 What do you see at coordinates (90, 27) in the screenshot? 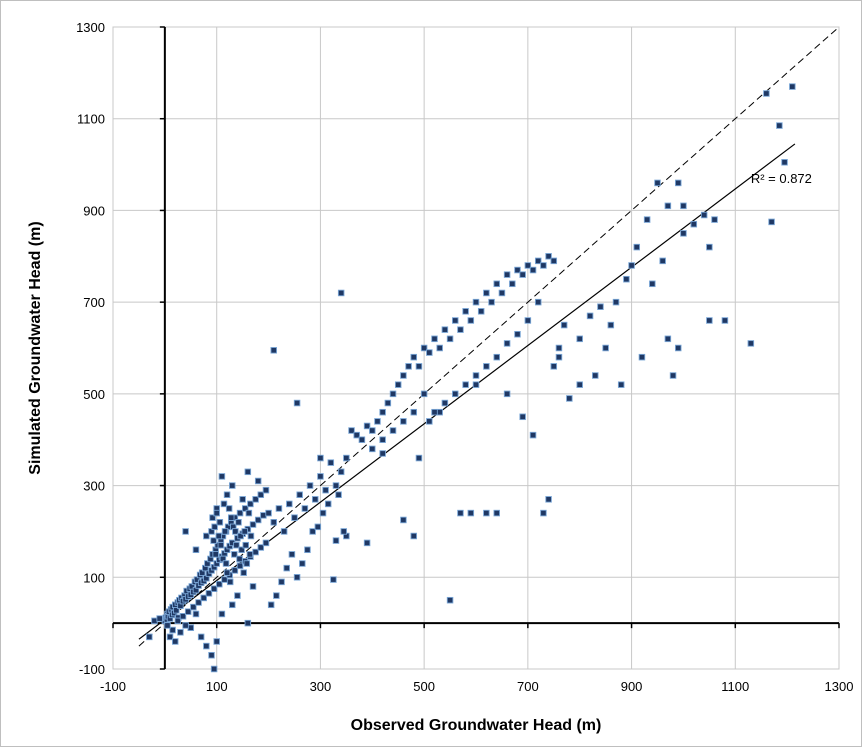
I see `y-tick-label: 1300` at bounding box center [90, 27].